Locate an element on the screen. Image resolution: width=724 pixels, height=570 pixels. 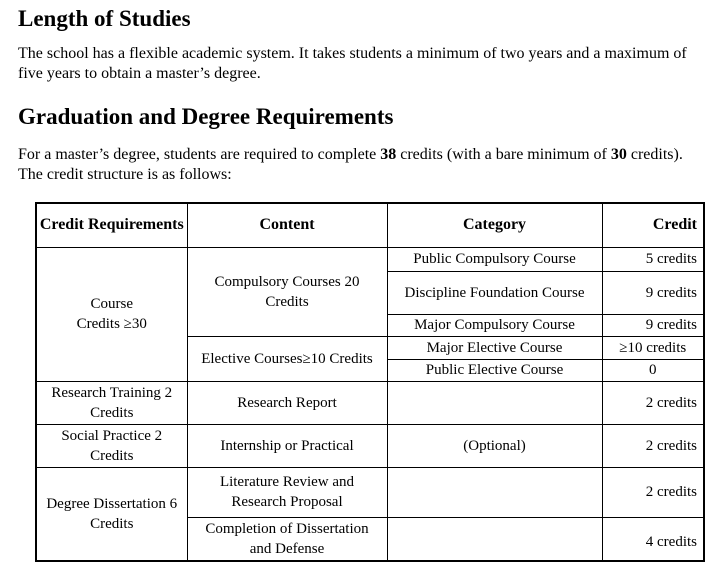
content-cell: Completion of Dissertation and Defense is located at coordinates (287, 539).